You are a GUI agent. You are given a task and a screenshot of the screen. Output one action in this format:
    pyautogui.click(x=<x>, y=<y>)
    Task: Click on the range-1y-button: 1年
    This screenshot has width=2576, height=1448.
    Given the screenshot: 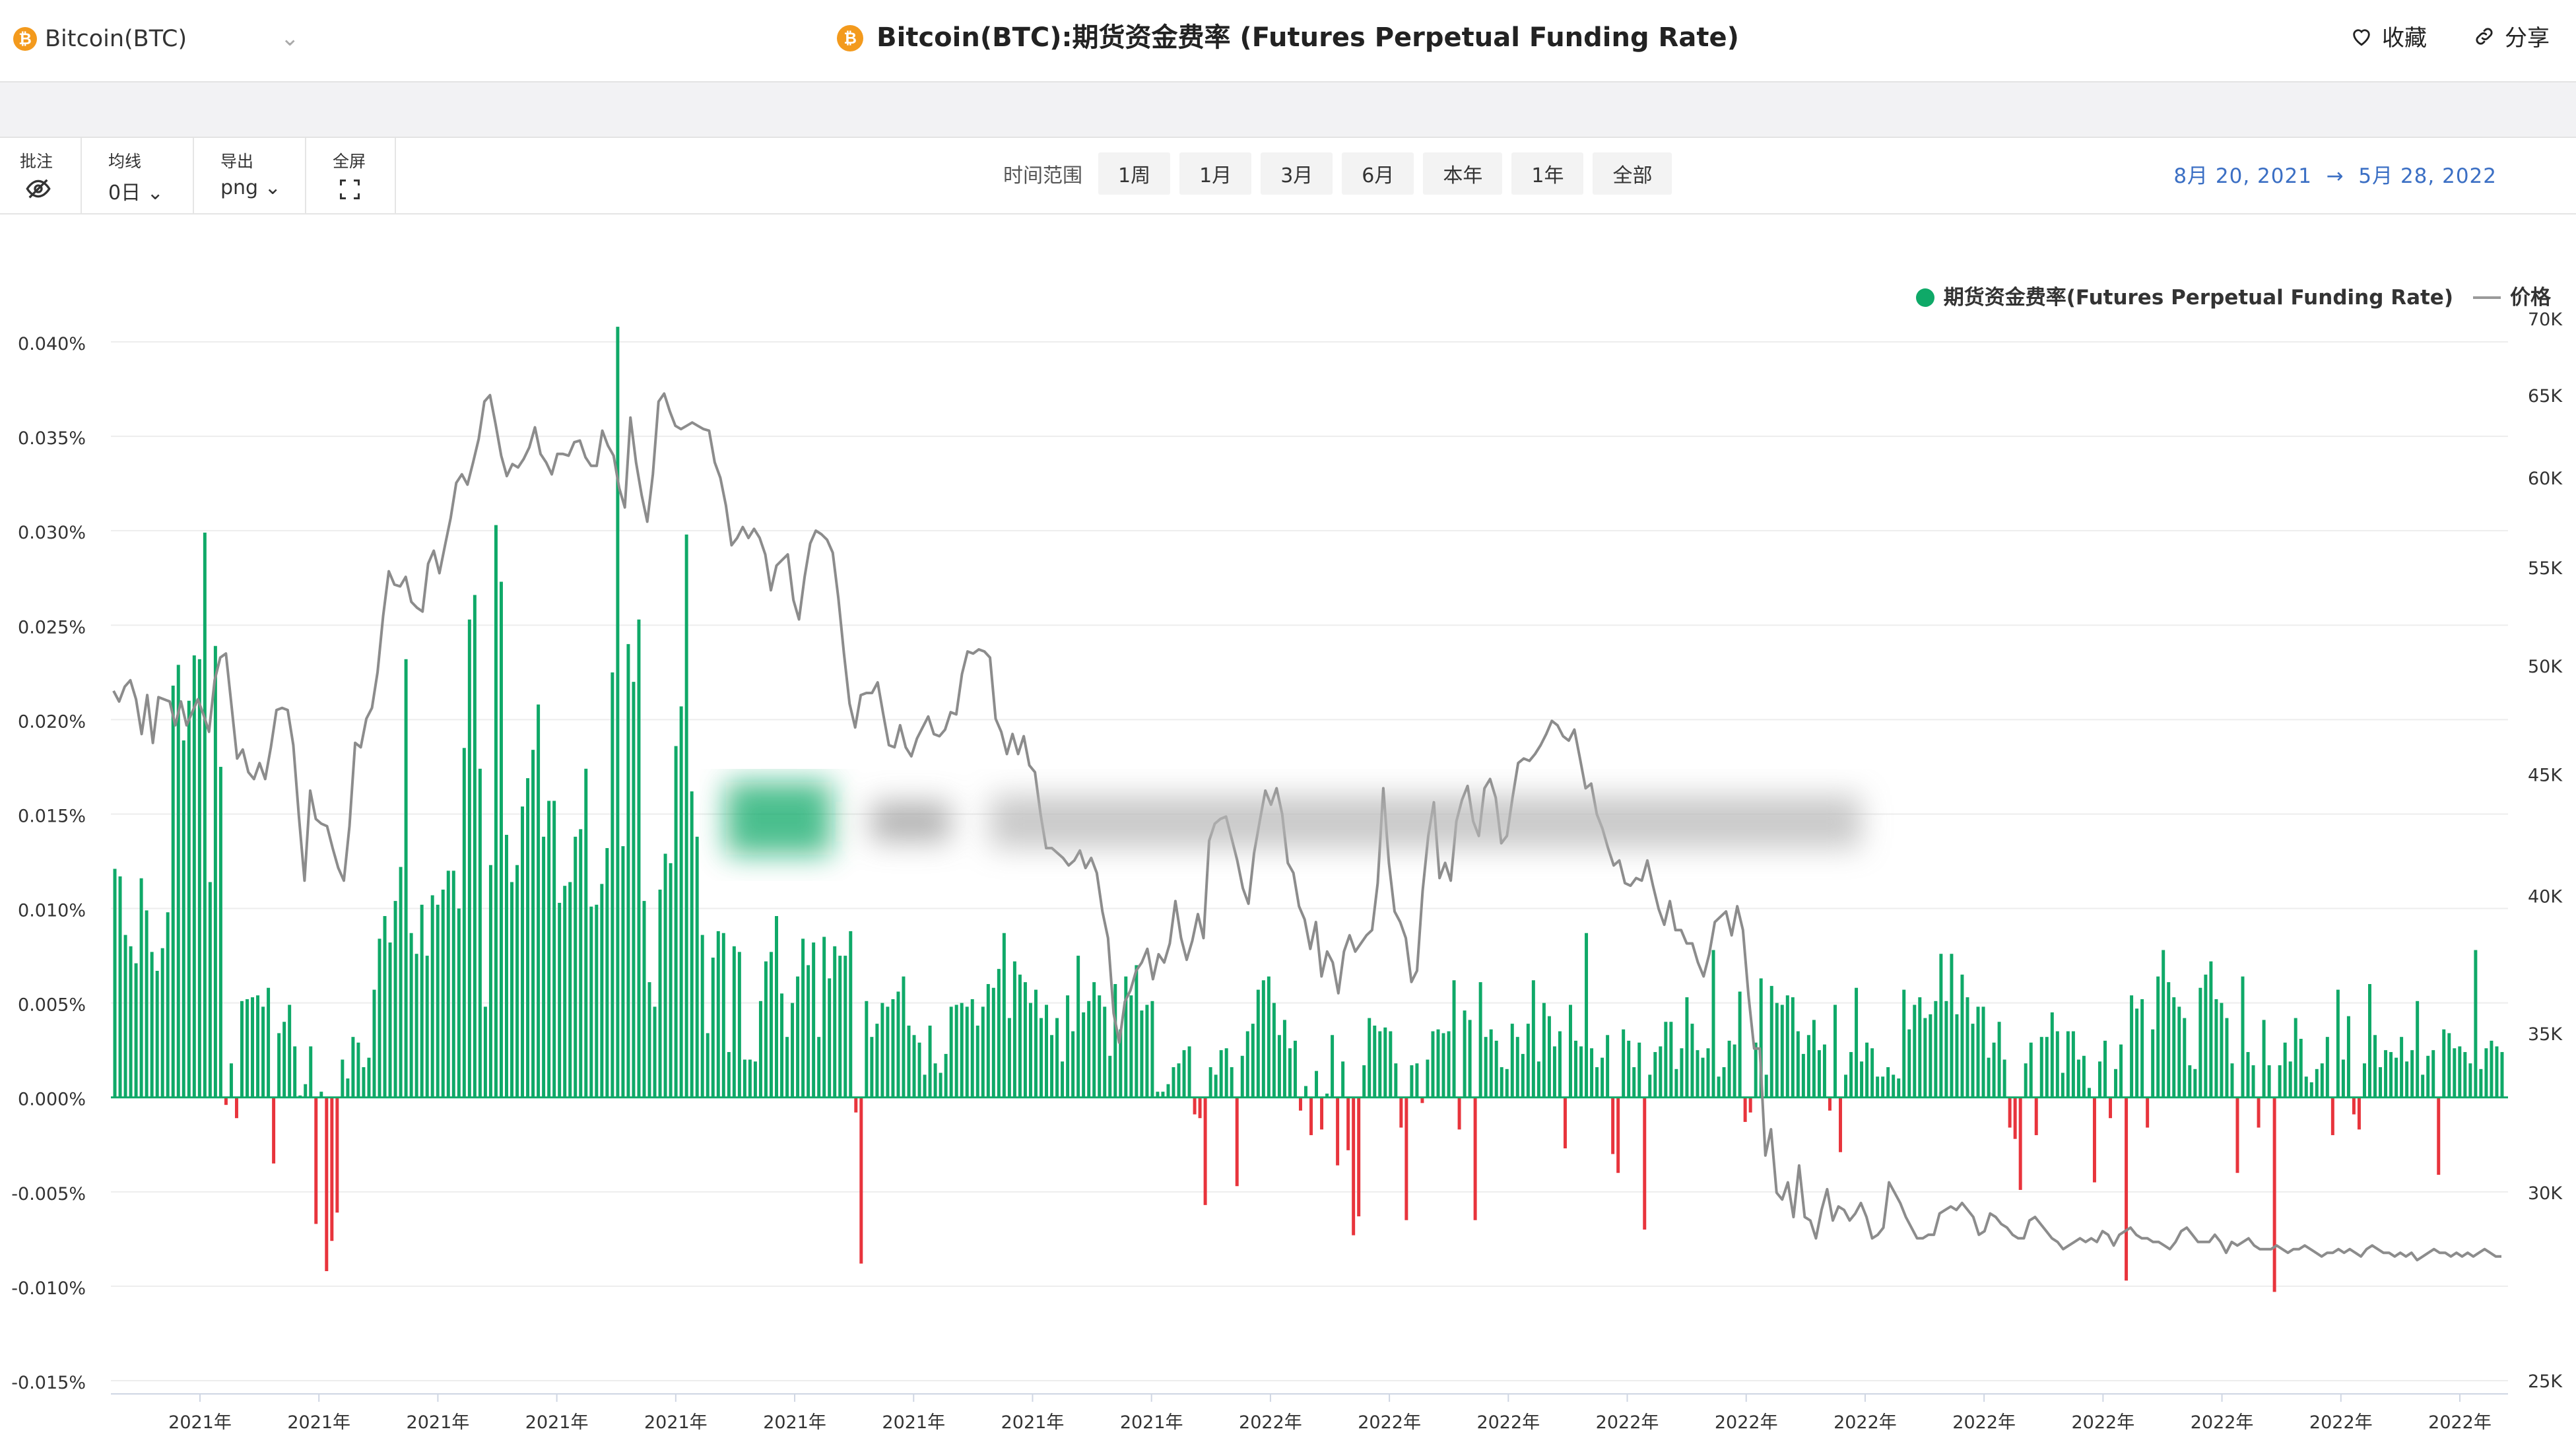 What is the action you would take?
    pyautogui.click(x=1547, y=173)
    